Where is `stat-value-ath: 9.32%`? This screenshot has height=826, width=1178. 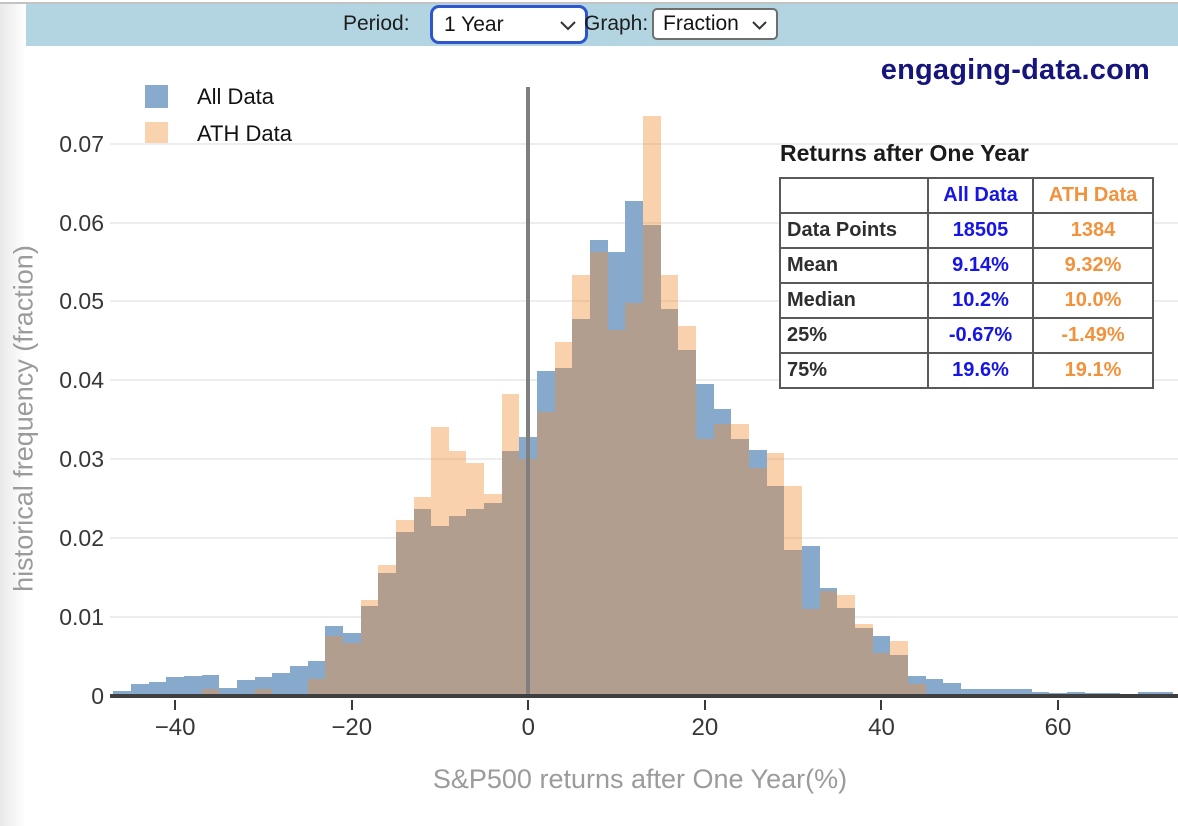
stat-value-ath: 9.32% is located at coordinates (1093, 265).